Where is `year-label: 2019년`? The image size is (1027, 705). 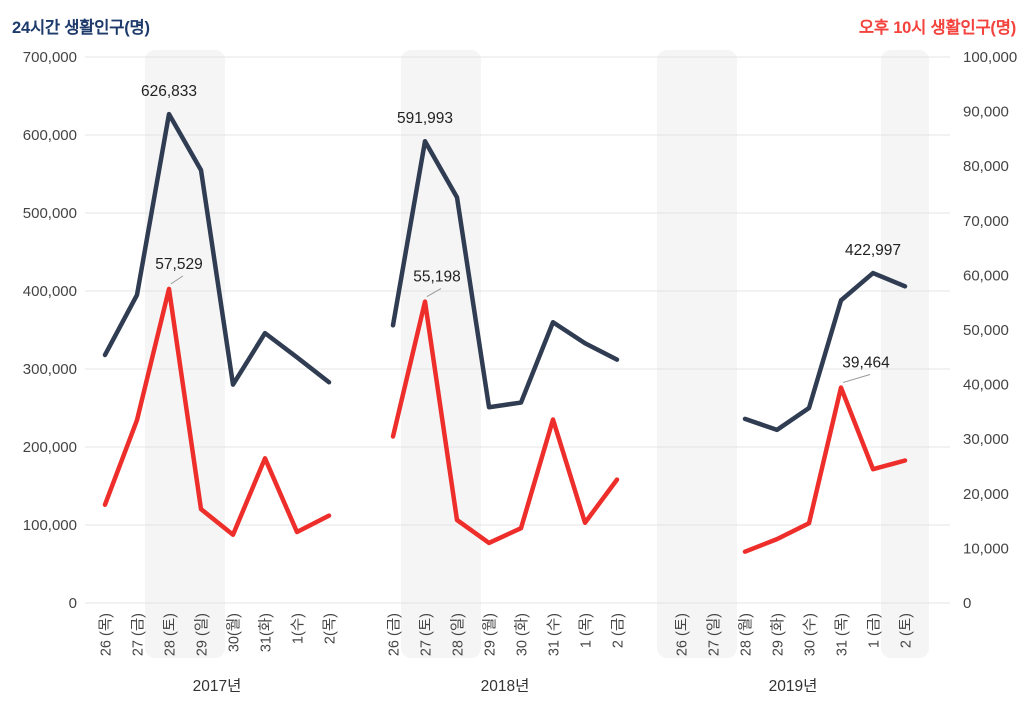 year-label: 2019년 is located at coordinates (793, 686).